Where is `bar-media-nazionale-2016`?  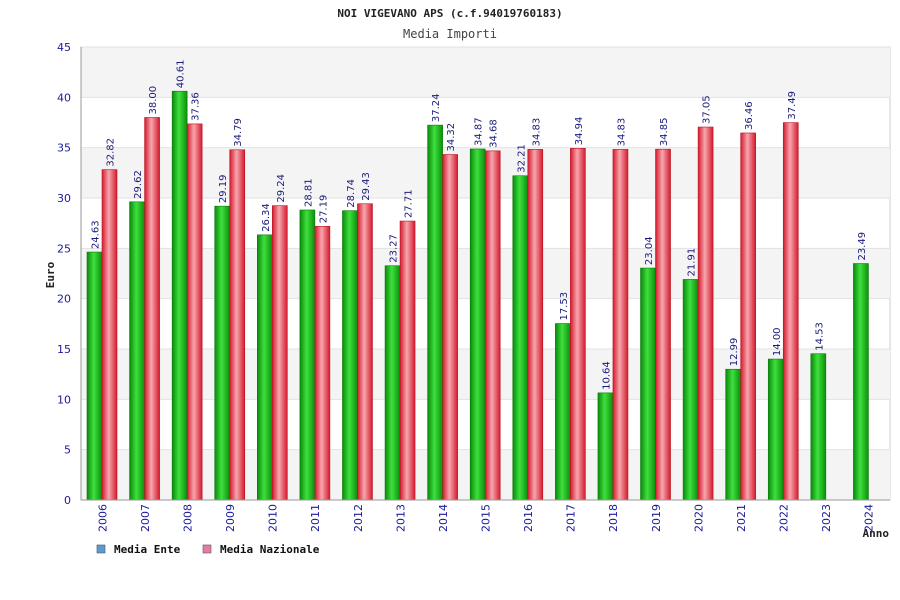
bar-media-nazionale-2016 is located at coordinates (535, 325).